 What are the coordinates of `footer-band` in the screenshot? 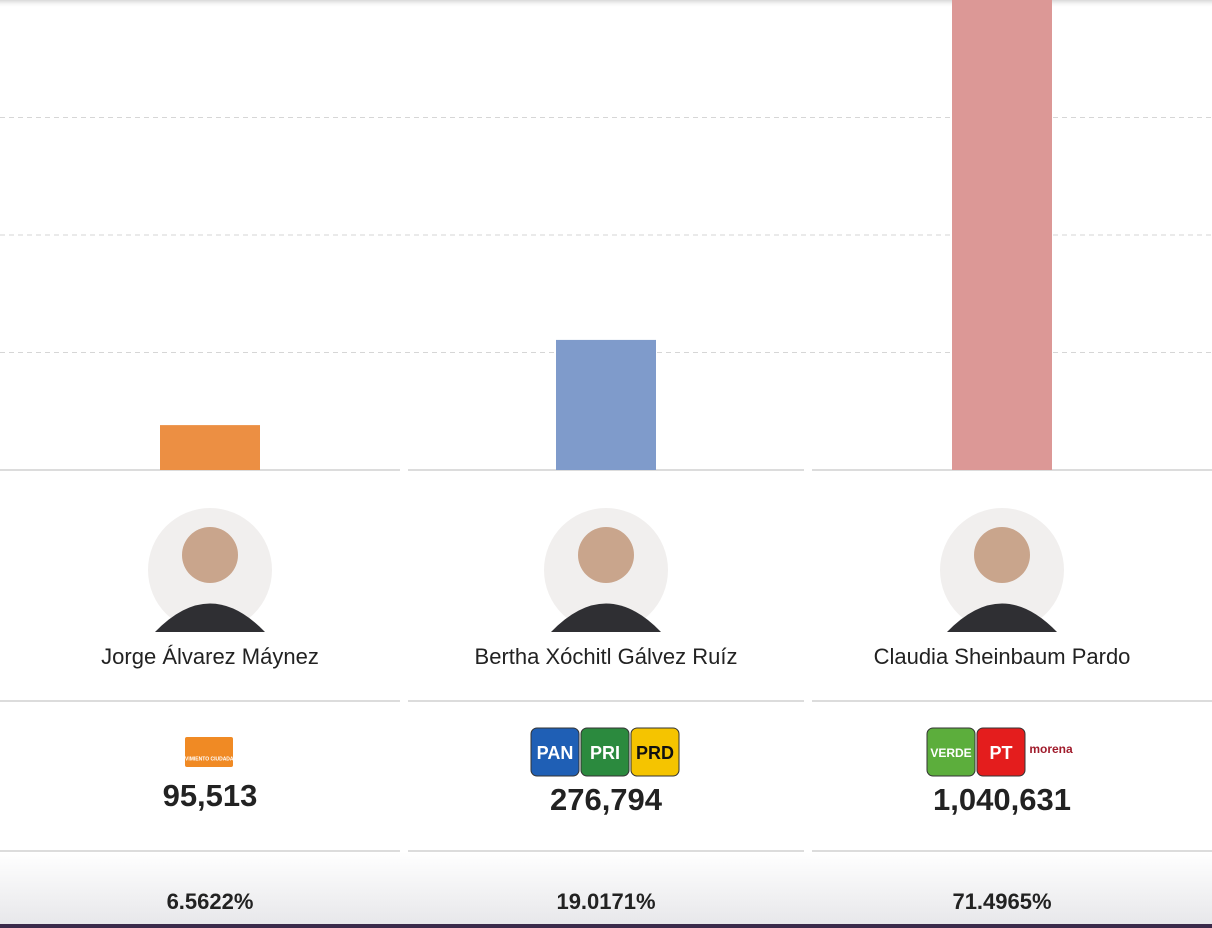 It's located at (606, 890).